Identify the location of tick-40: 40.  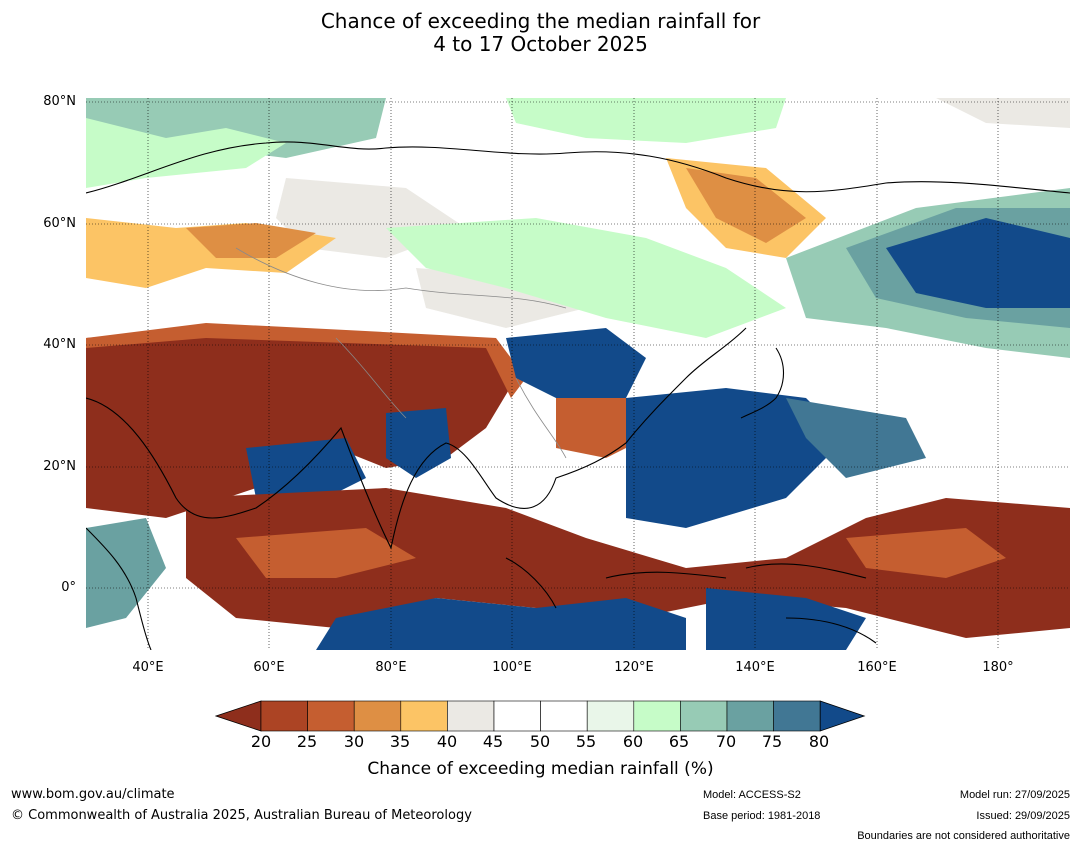
(447, 741).